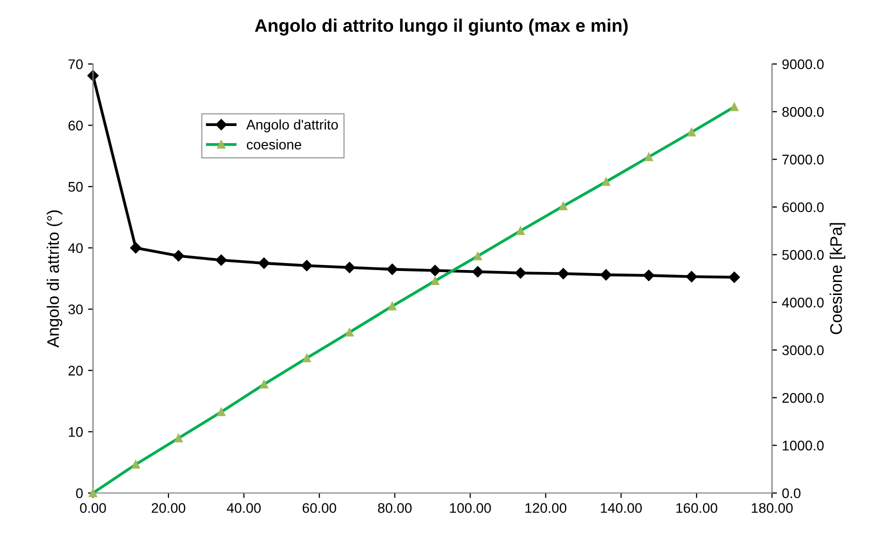 The image size is (883, 533). What do you see at coordinates (441, 27) in the screenshot?
I see `chart-title: Angolo di attrito lungo il giunto (max e min)` at bounding box center [441, 27].